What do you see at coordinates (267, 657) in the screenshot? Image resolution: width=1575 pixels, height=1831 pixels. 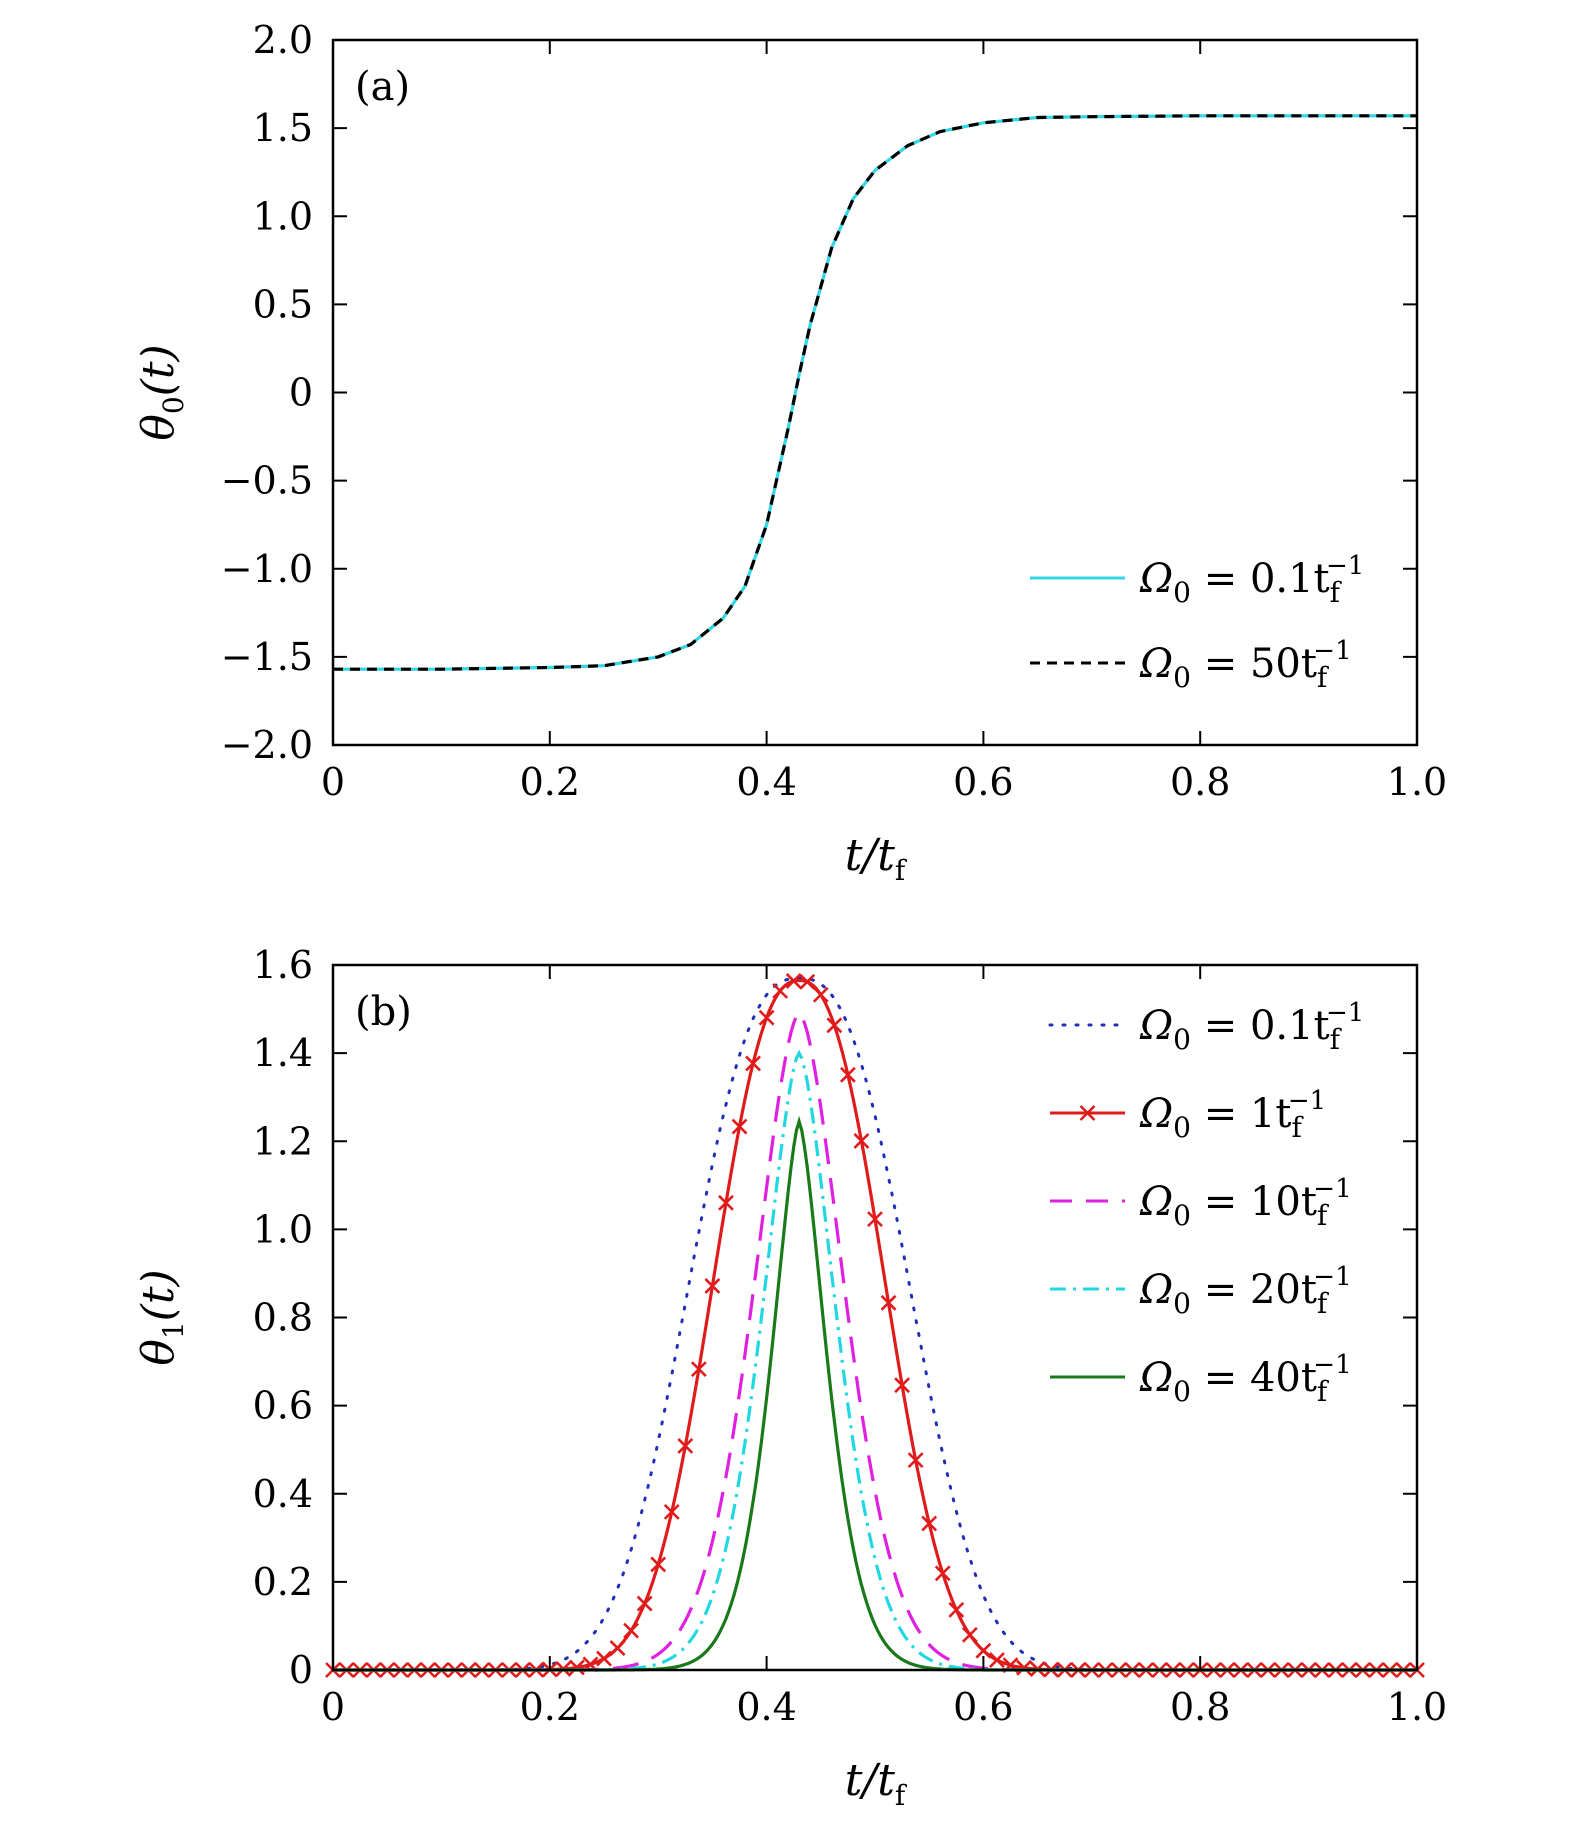 I see `y-tick-label: −1.5` at bounding box center [267, 657].